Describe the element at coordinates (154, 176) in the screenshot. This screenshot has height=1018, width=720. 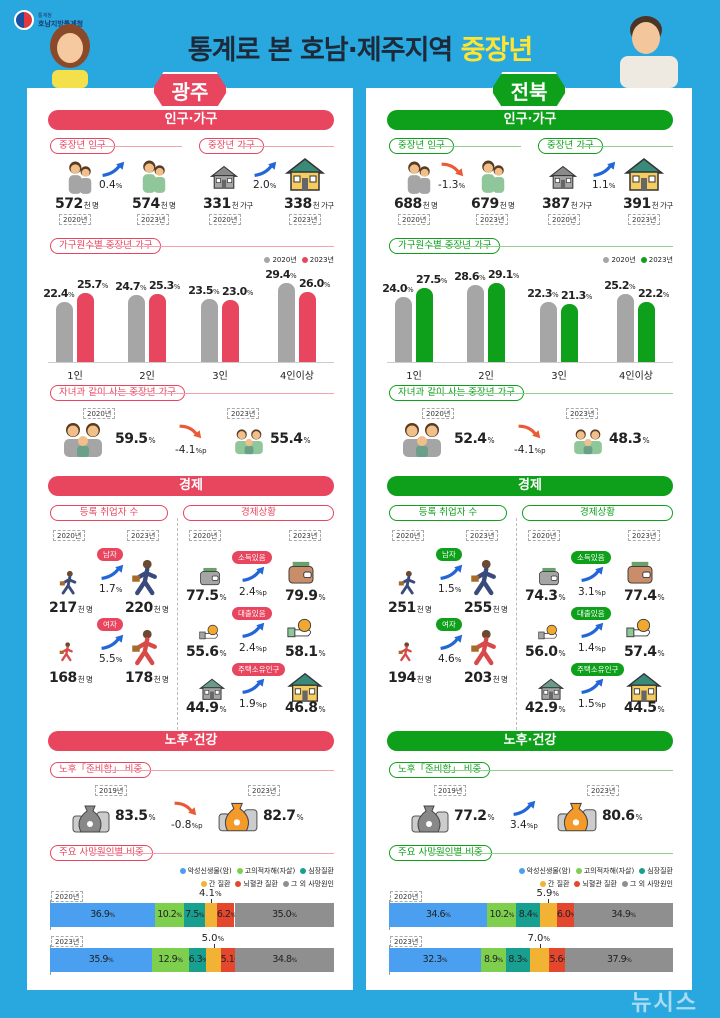
I see `people-2023-icon` at that location.